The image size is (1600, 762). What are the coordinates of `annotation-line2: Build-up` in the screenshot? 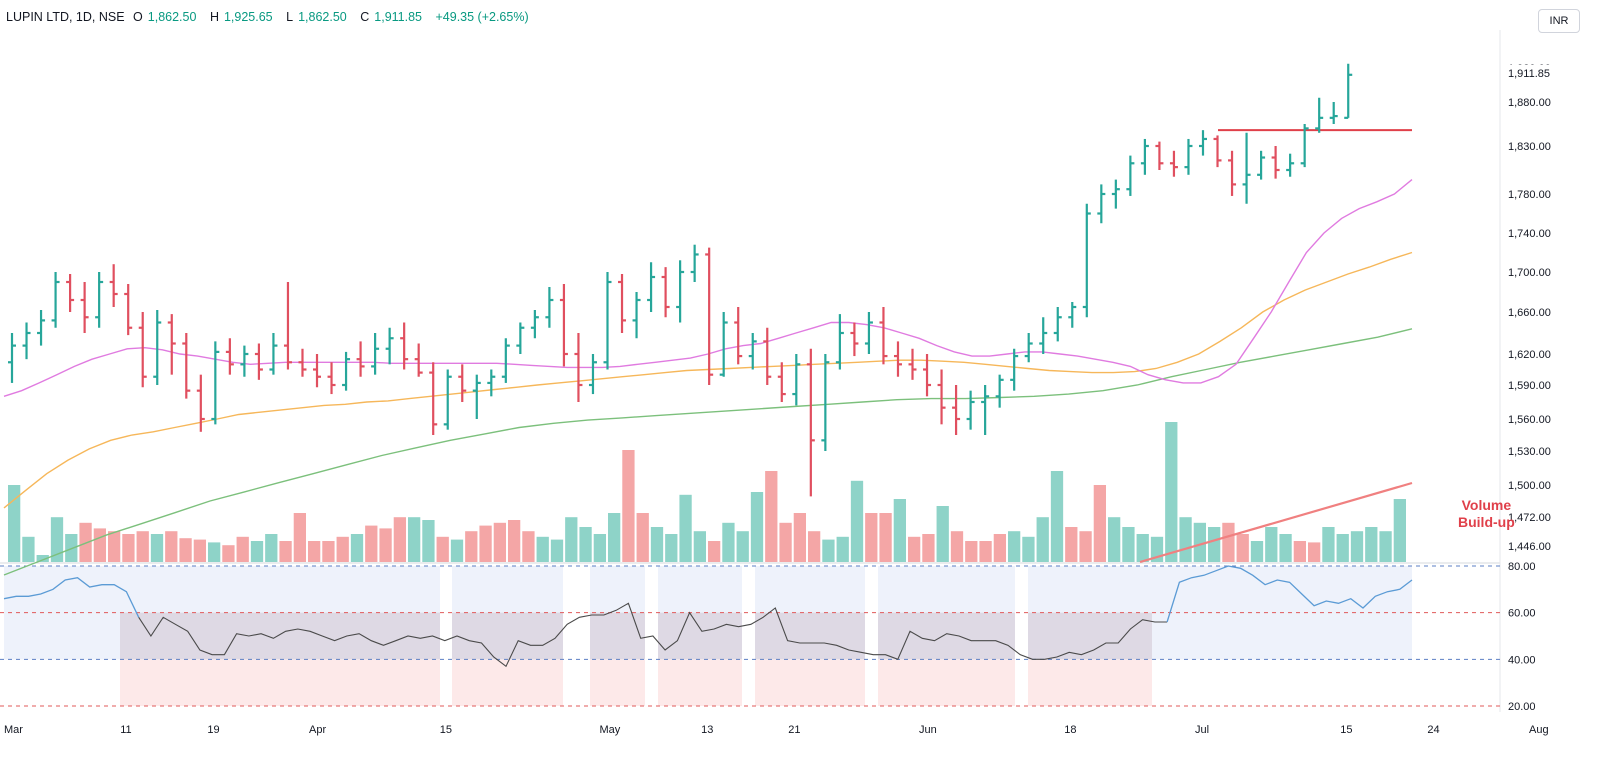 It's located at (1486, 522).